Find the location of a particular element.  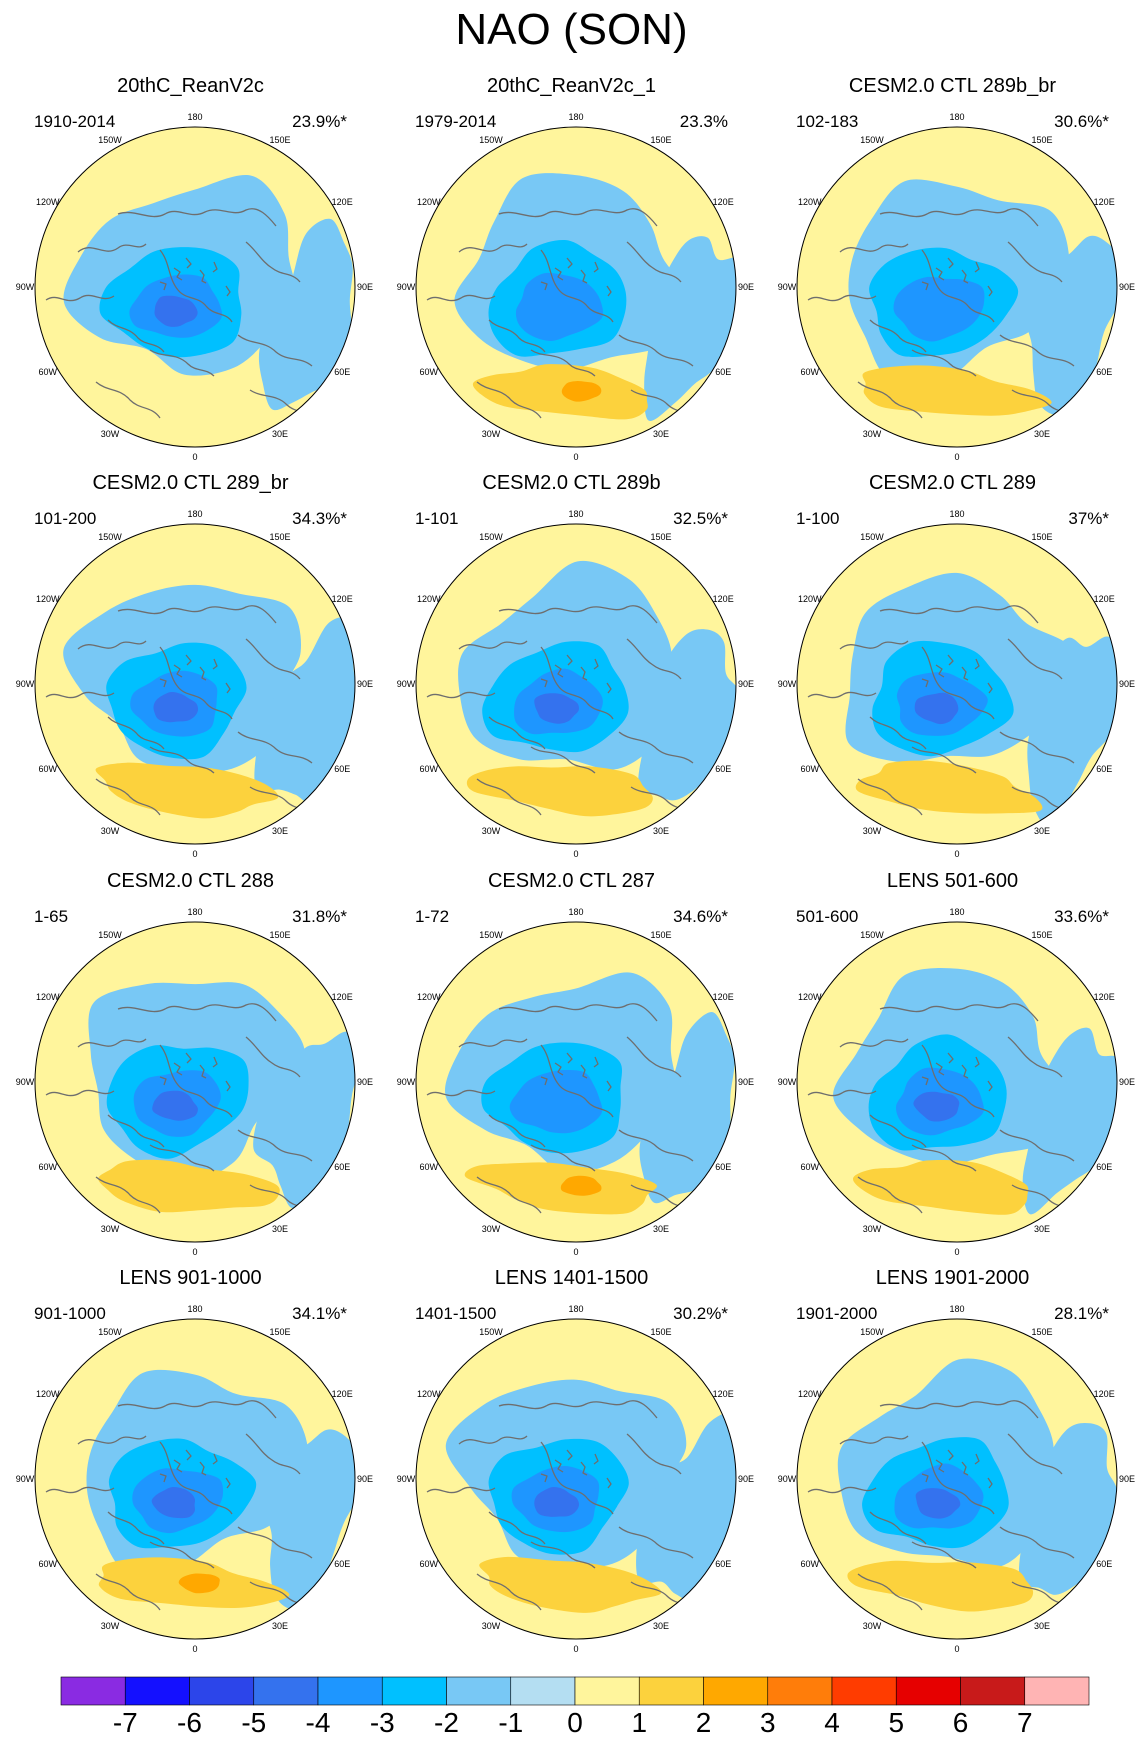

coastlines is located at coordinates (563, 314).